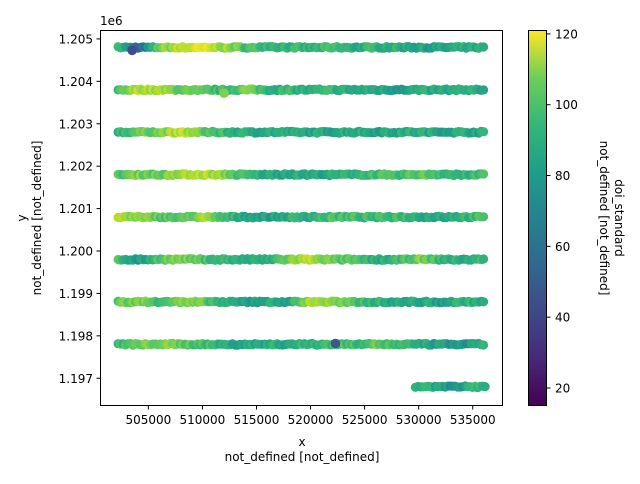  What do you see at coordinates (203, 420) in the screenshot?
I see `x-tick-label: 510000` at bounding box center [203, 420].